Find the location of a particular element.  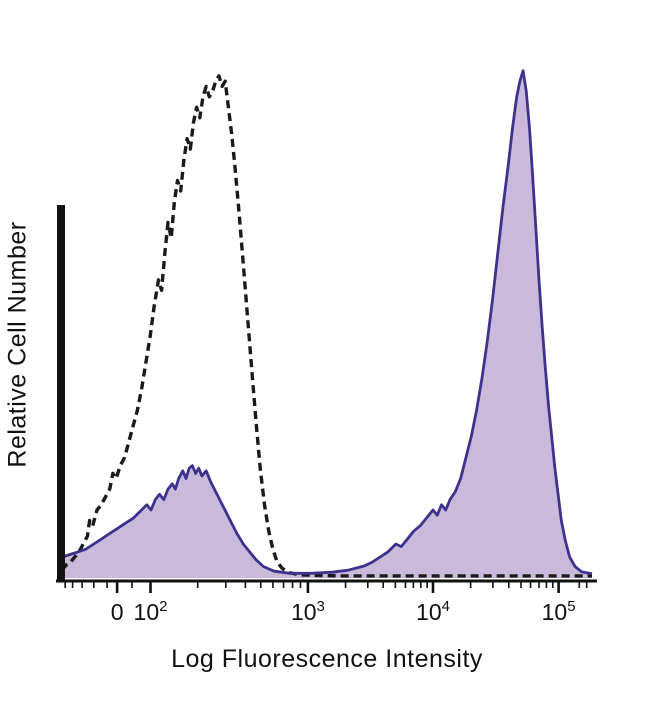

x-tick-label: 10⁴ is located at coordinates (433, 611).